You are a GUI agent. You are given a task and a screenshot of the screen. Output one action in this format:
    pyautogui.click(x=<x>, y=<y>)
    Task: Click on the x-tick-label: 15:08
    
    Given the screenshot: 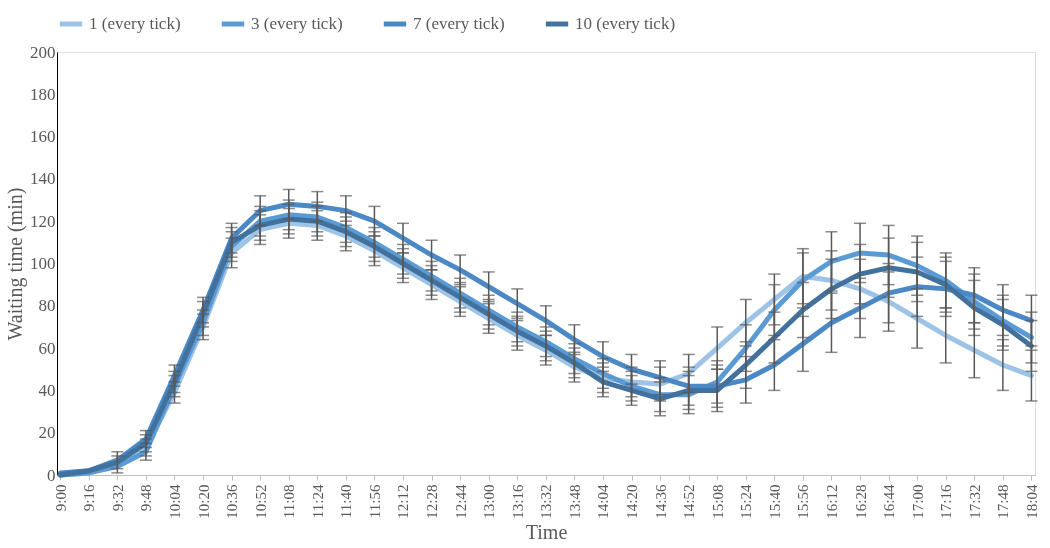 What is the action you would take?
    pyautogui.click(x=717, y=501)
    